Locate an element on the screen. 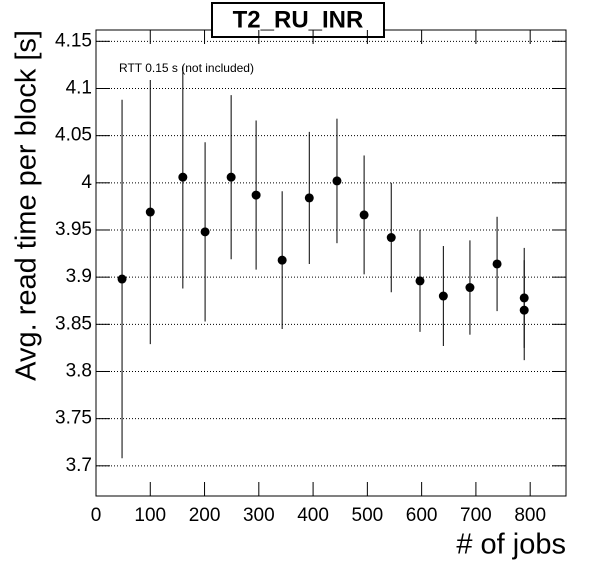 Image resolution: width=596 pixels, height=572 pixels. y-tick-label: 3.9 is located at coordinates (79, 276).